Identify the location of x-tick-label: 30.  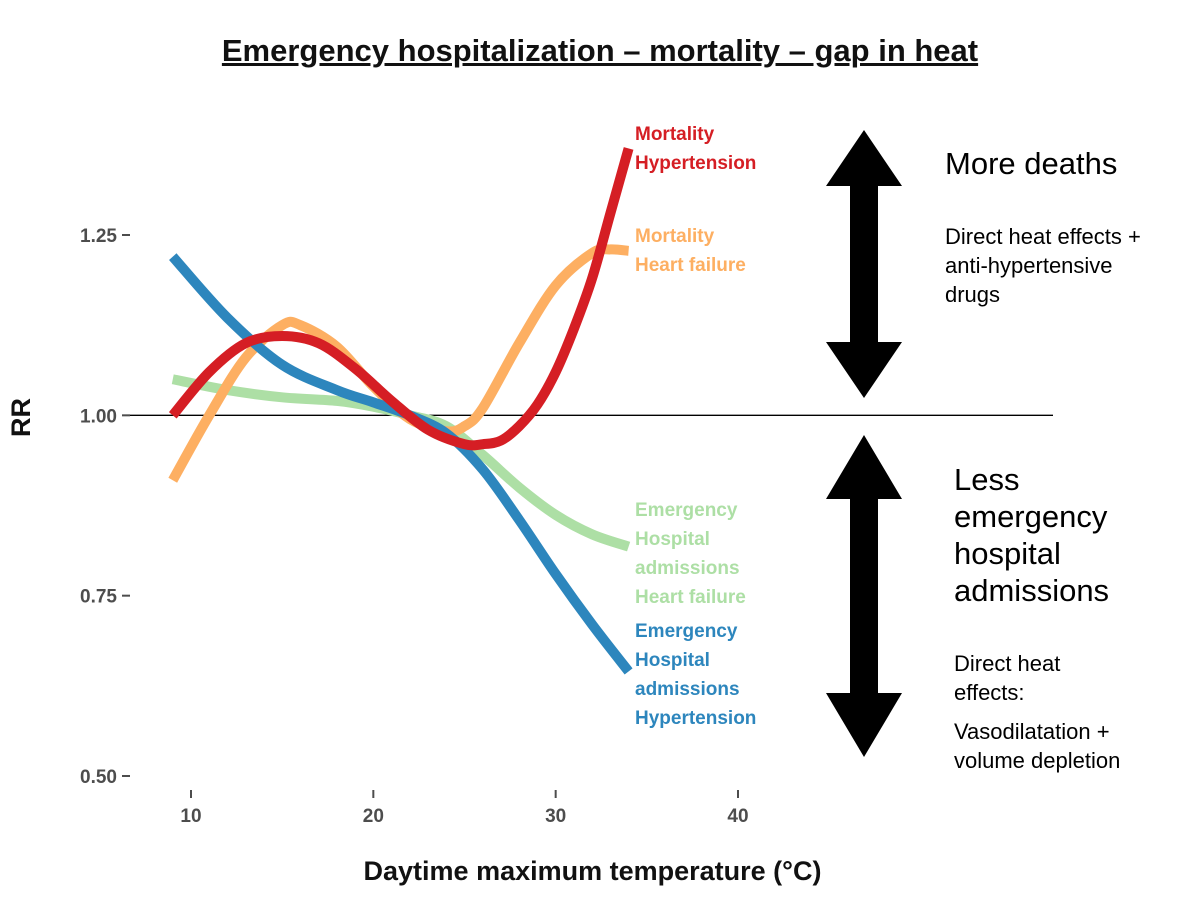
(555, 816).